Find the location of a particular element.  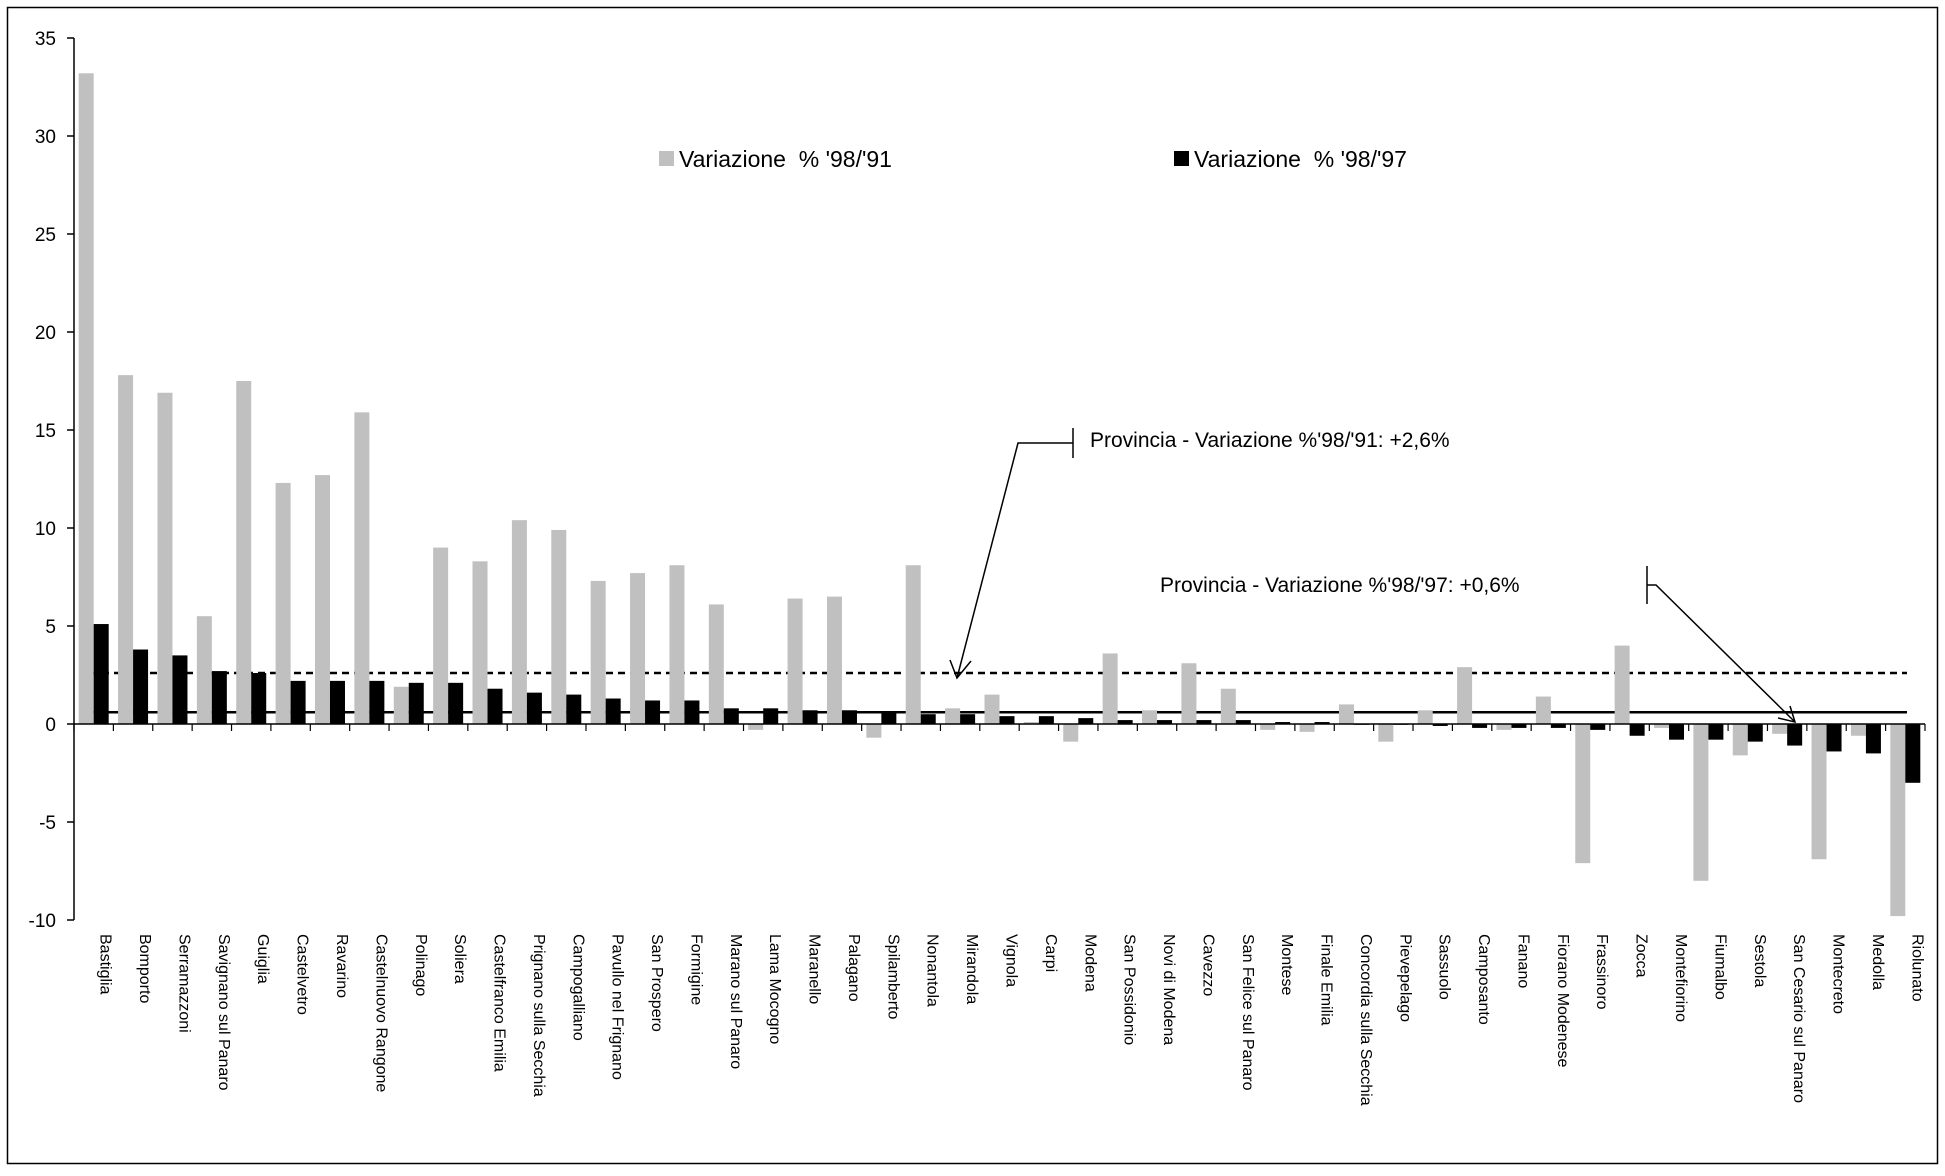

x-tick-label: Cavezzo is located at coordinates (1207, 965).